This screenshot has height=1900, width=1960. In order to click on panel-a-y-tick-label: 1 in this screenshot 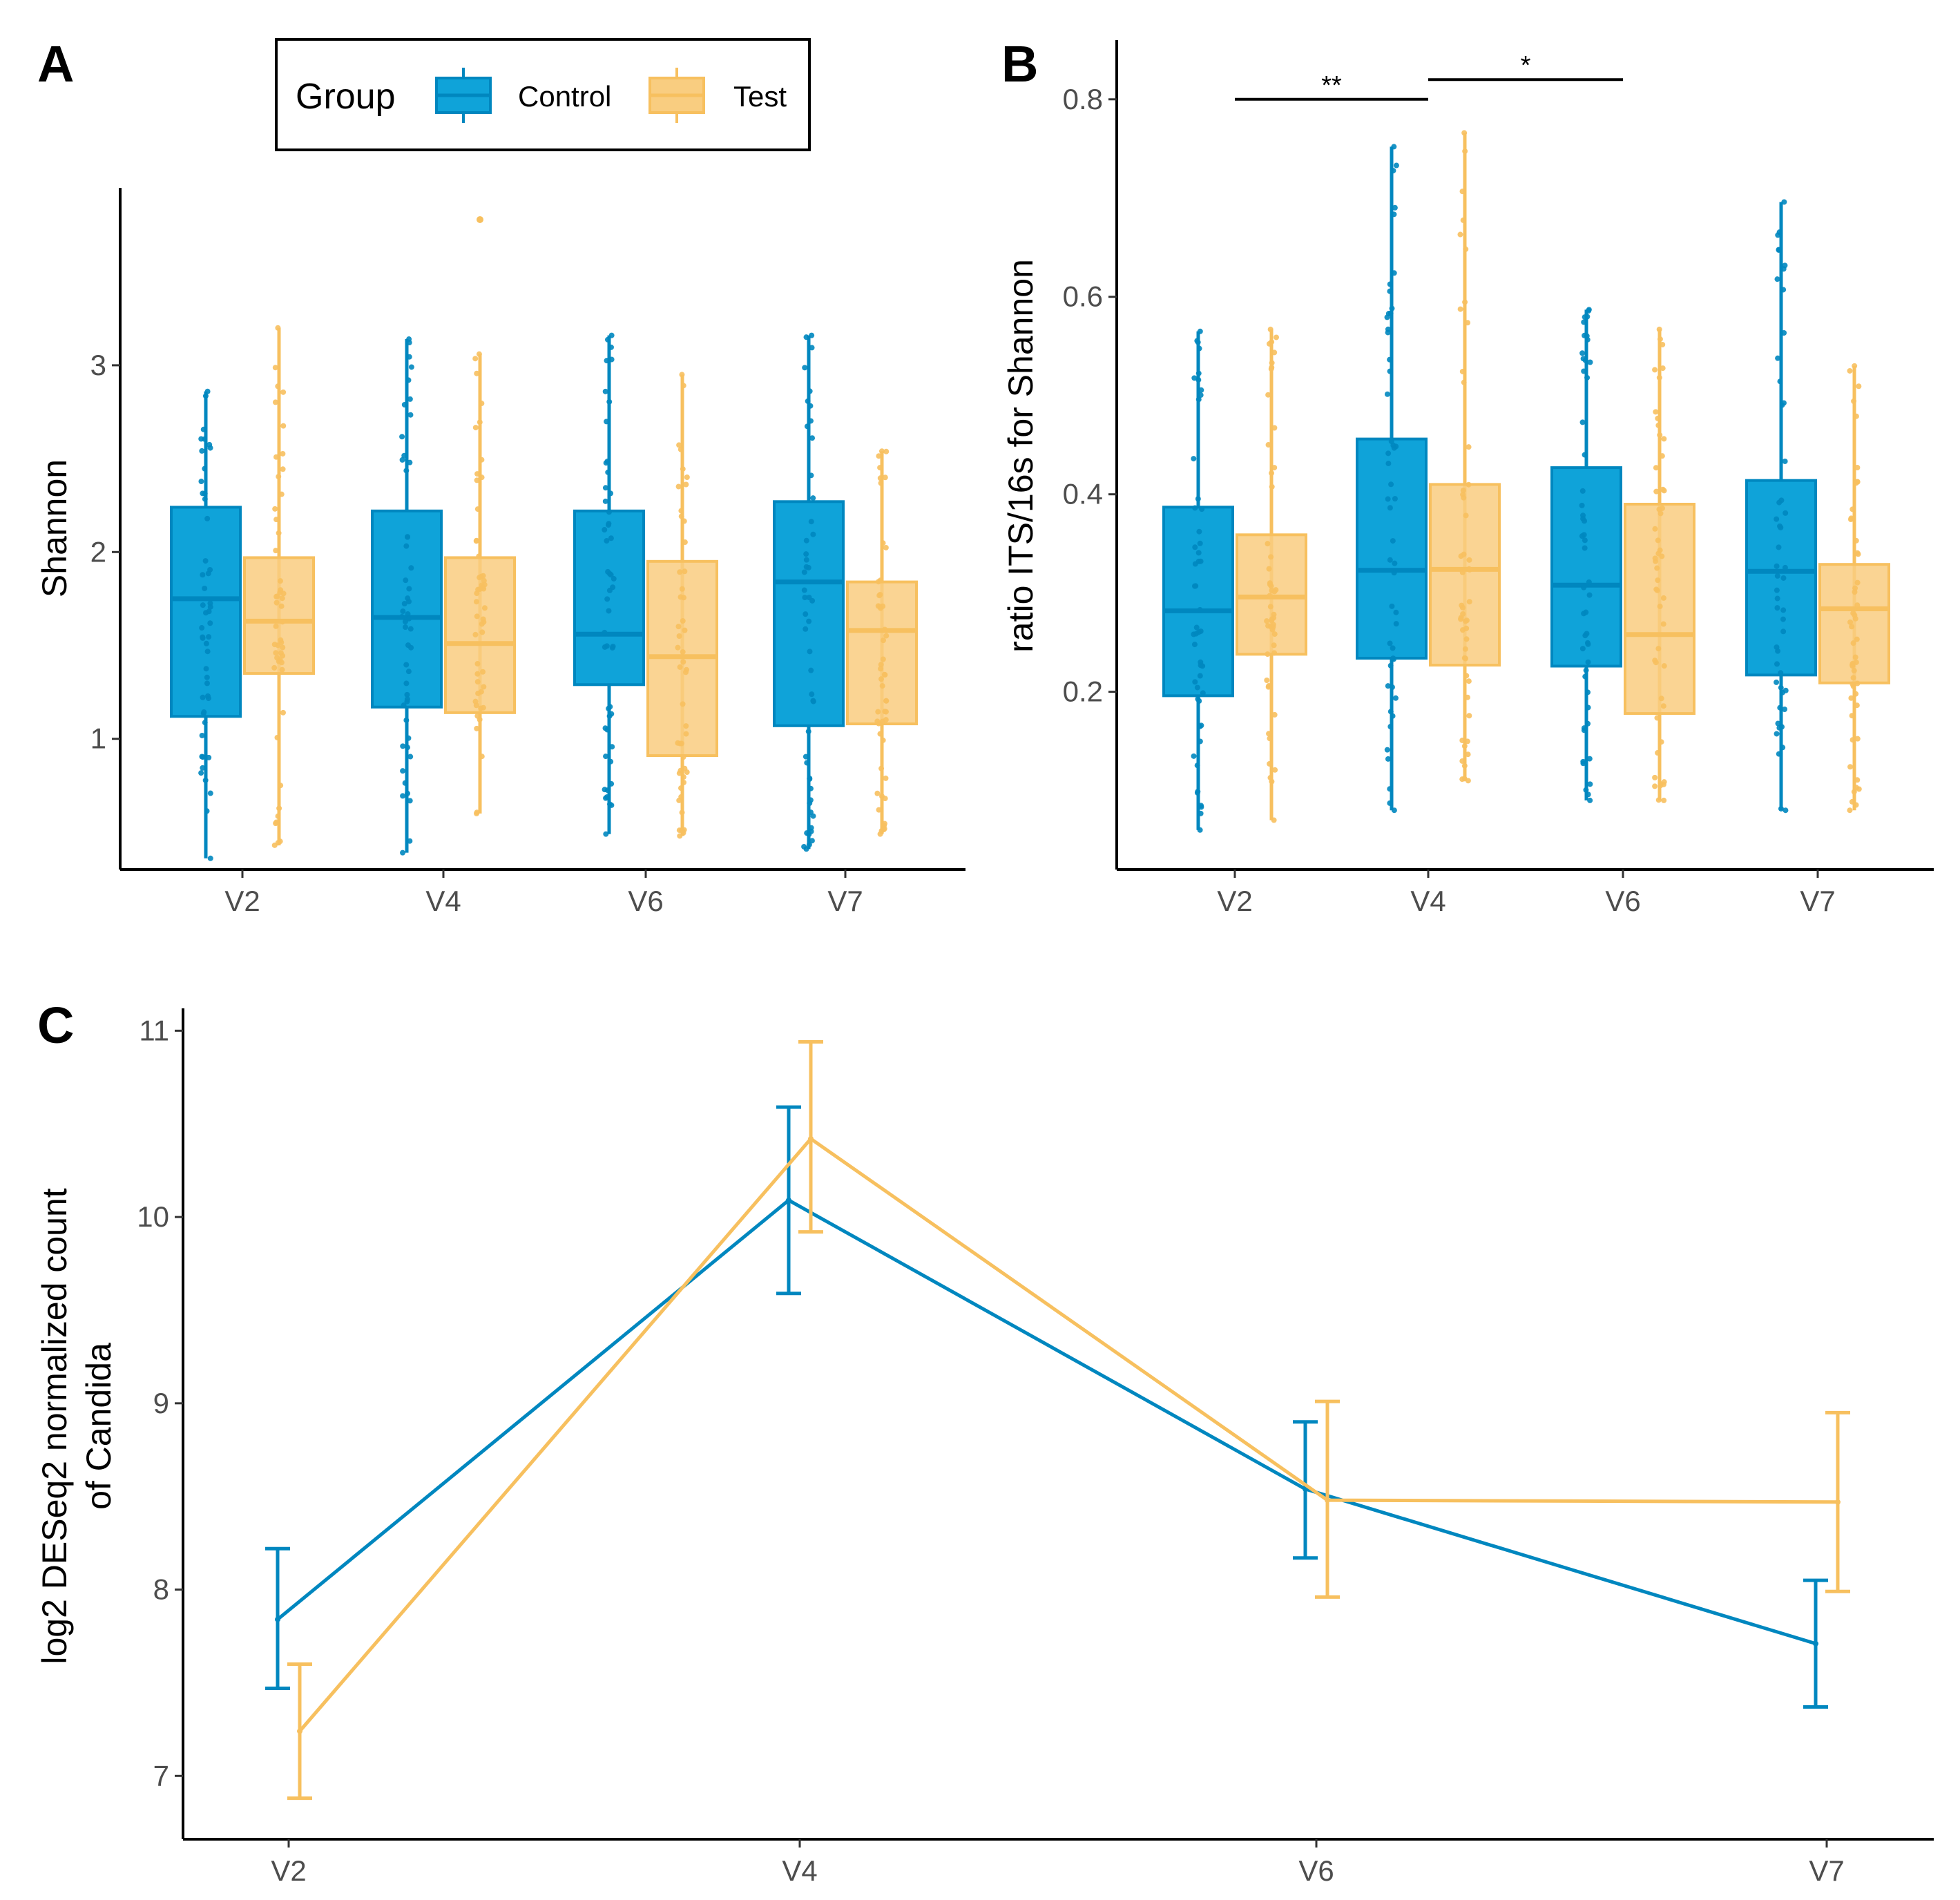, I will do `click(98, 738)`.